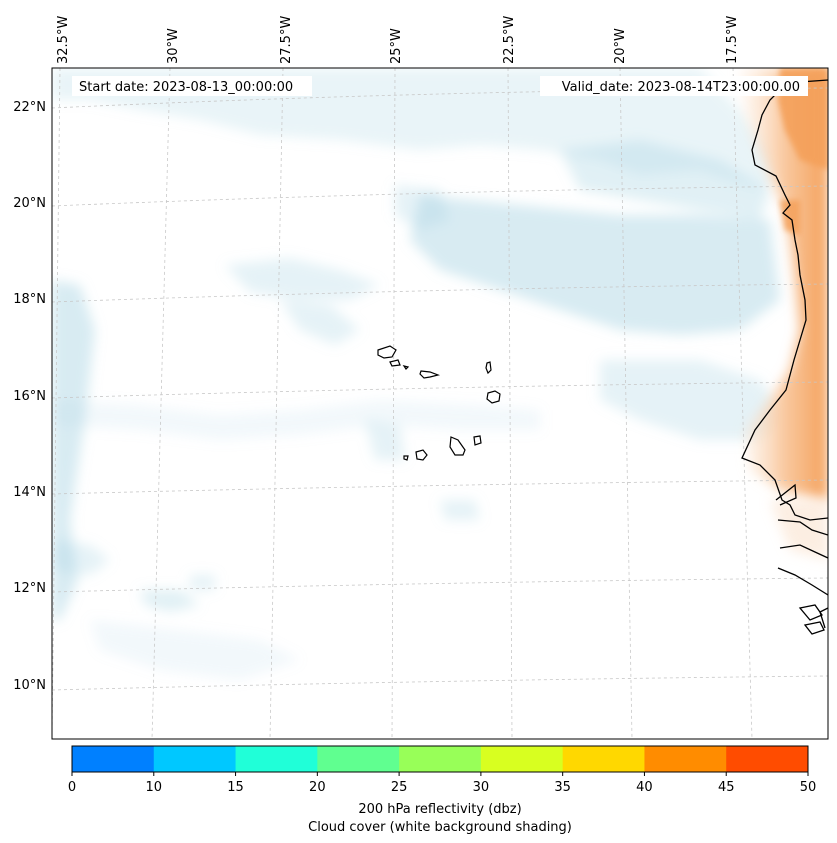 The image size is (837, 843). What do you see at coordinates (186, 87) in the screenshot?
I see `start-date-label: Start date: 2023-08-13_00:00:00` at bounding box center [186, 87].